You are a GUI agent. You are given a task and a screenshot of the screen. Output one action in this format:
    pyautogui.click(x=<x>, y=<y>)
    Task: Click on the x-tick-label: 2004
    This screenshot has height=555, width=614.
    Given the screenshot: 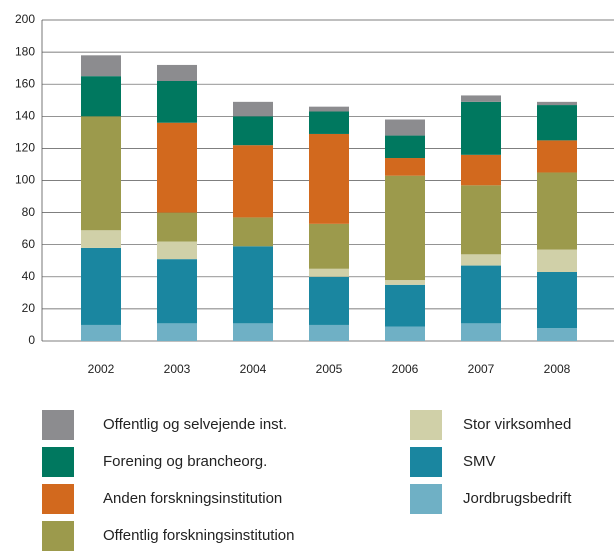 What is the action you would take?
    pyautogui.click(x=253, y=369)
    